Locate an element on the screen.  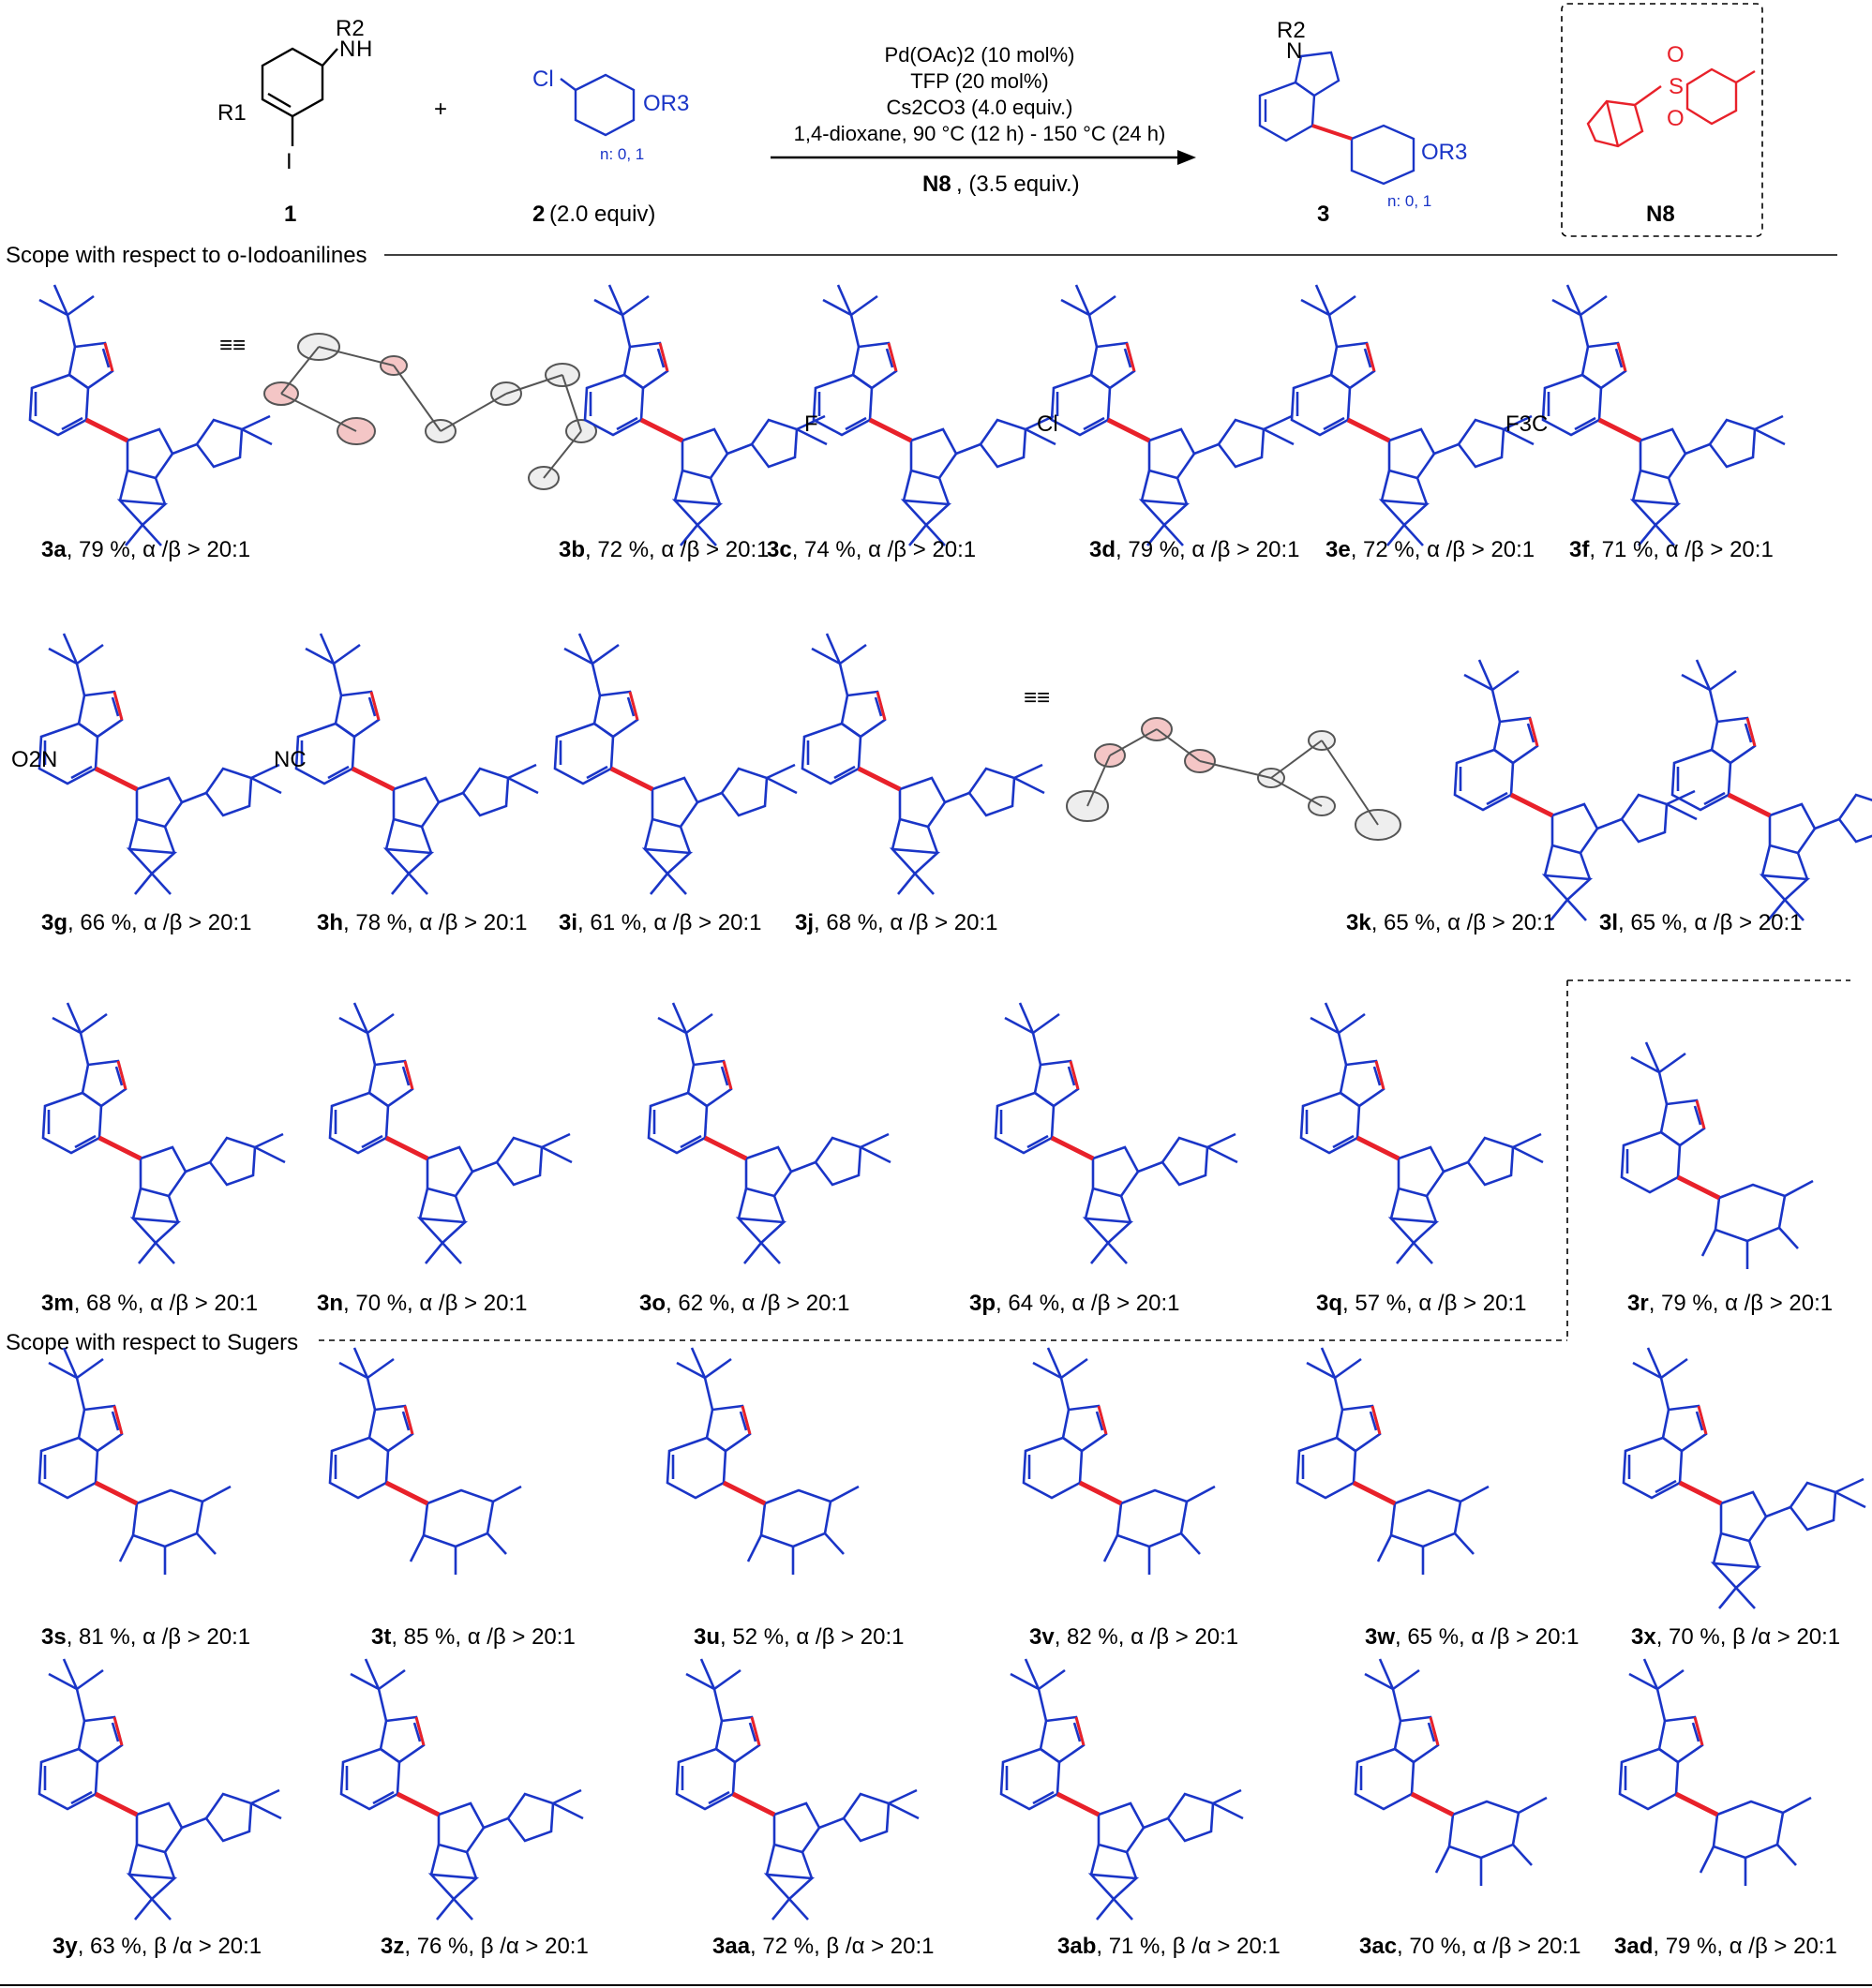
substituent-3g: O2N is located at coordinates (34, 759).